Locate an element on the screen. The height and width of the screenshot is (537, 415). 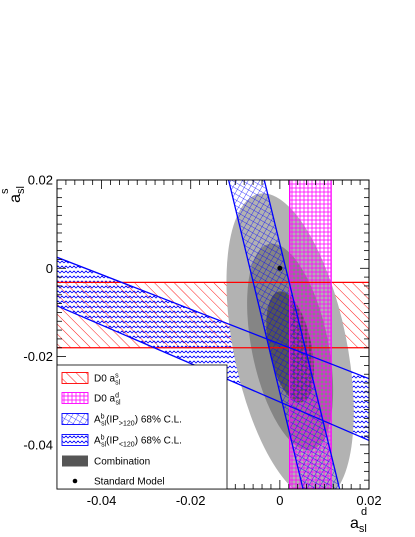
x-tick-label: 0.02 is located at coordinates (368, 500).